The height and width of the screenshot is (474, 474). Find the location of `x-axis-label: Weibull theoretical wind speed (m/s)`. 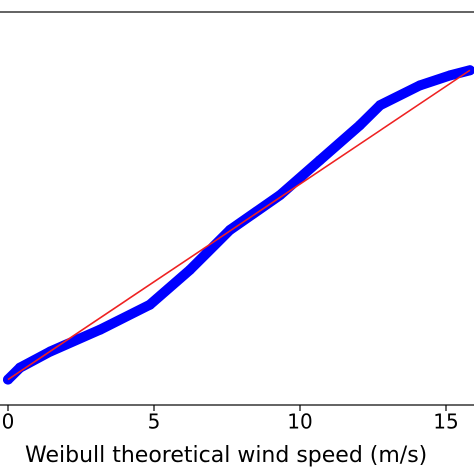

x-axis-label: Weibull theoretical wind speed (m/s) is located at coordinates (226, 455).